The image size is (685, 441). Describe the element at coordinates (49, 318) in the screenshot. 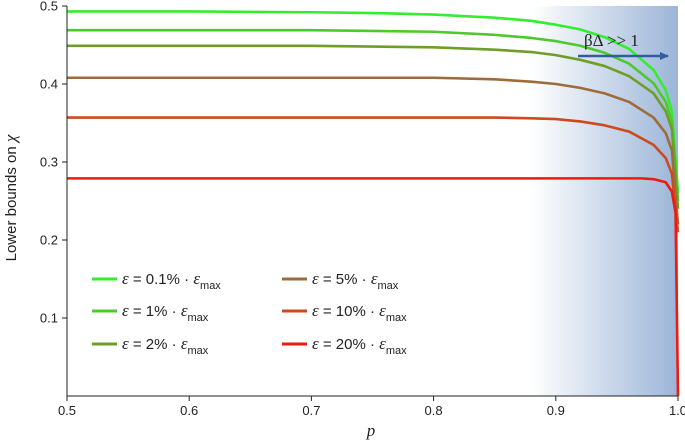

I see `y-tick-label: 0.1` at that location.